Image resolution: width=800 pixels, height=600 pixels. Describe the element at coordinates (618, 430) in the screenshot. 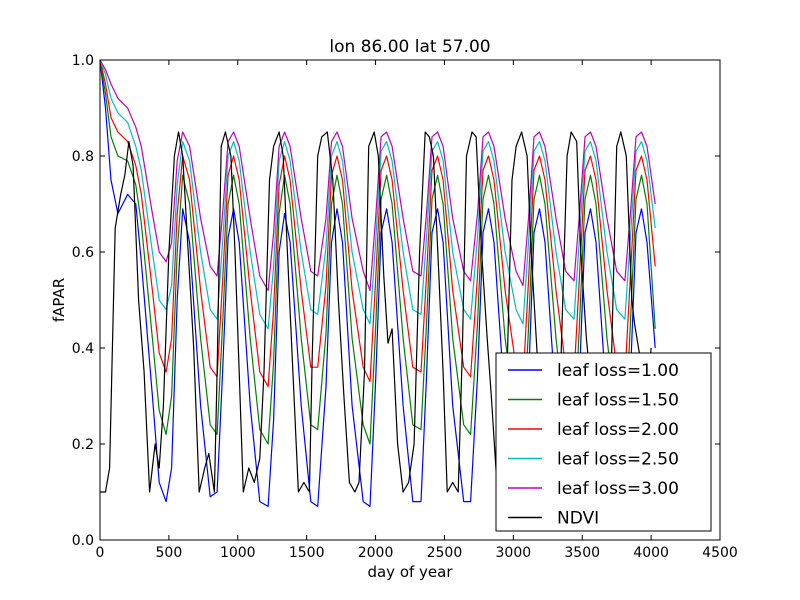

I see `legend-label-2: leaf loss=2.00` at that location.